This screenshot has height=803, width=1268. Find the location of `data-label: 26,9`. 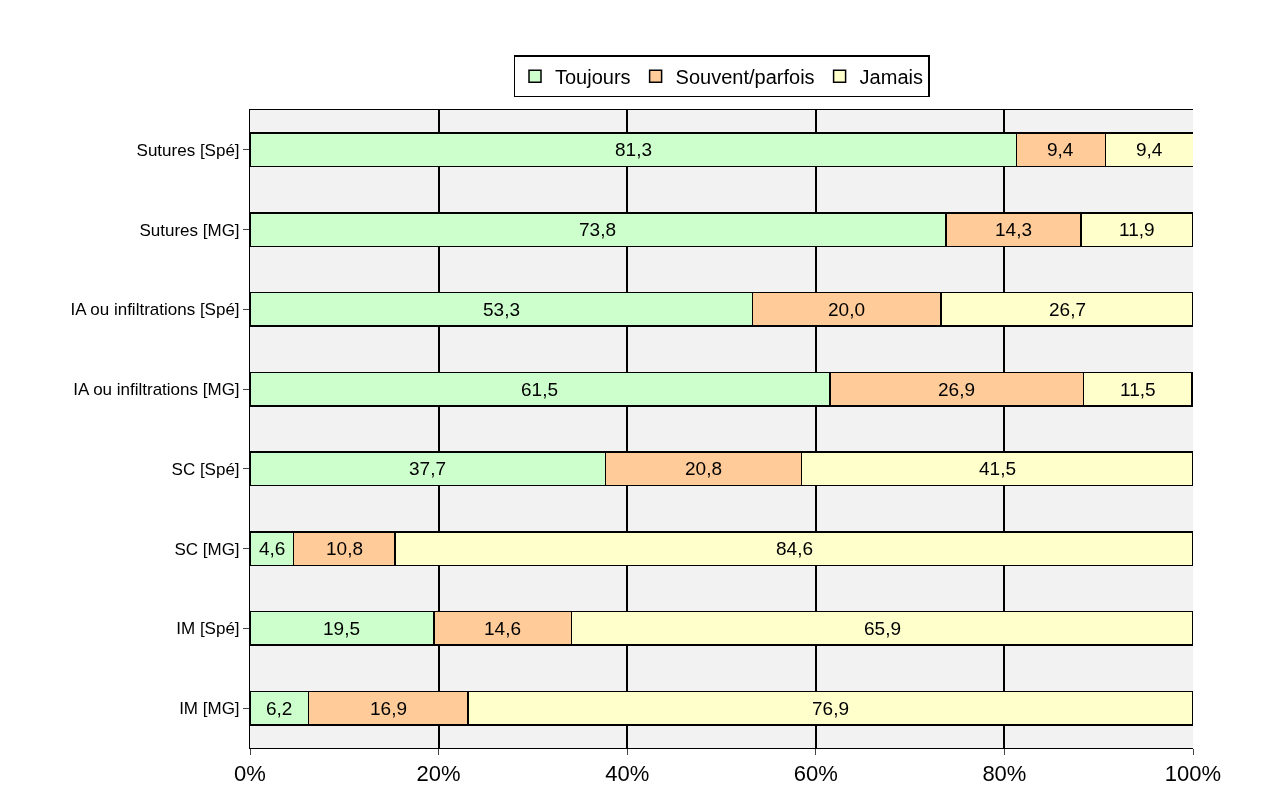

data-label: 26,9 is located at coordinates (956, 389).